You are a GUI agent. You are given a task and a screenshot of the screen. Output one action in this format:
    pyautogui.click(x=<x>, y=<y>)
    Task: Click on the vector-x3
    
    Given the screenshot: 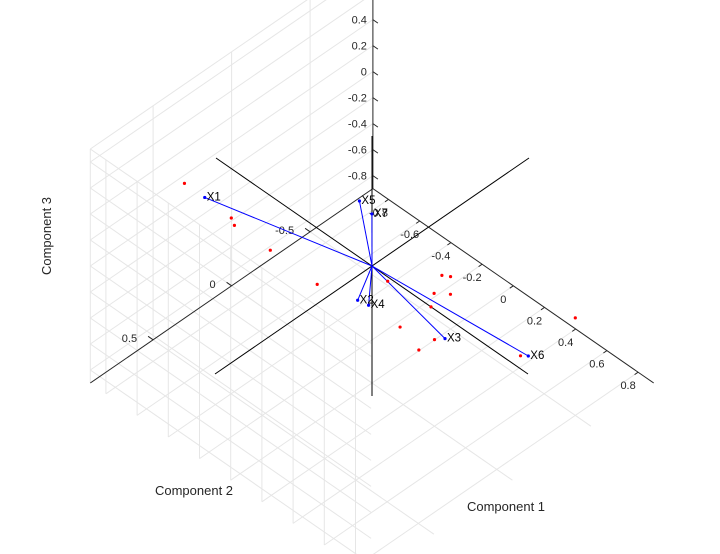 What is the action you would take?
    pyautogui.click(x=408, y=302)
    